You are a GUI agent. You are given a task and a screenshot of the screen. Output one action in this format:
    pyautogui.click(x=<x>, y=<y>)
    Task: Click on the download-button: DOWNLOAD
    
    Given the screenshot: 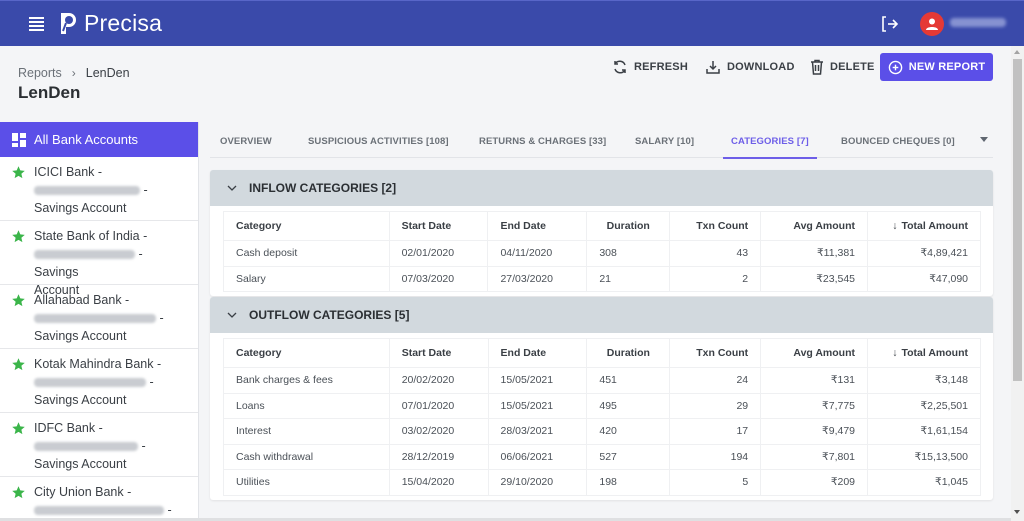 What is the action you would take?
    pyautogui.click(x=750, y=67)
    